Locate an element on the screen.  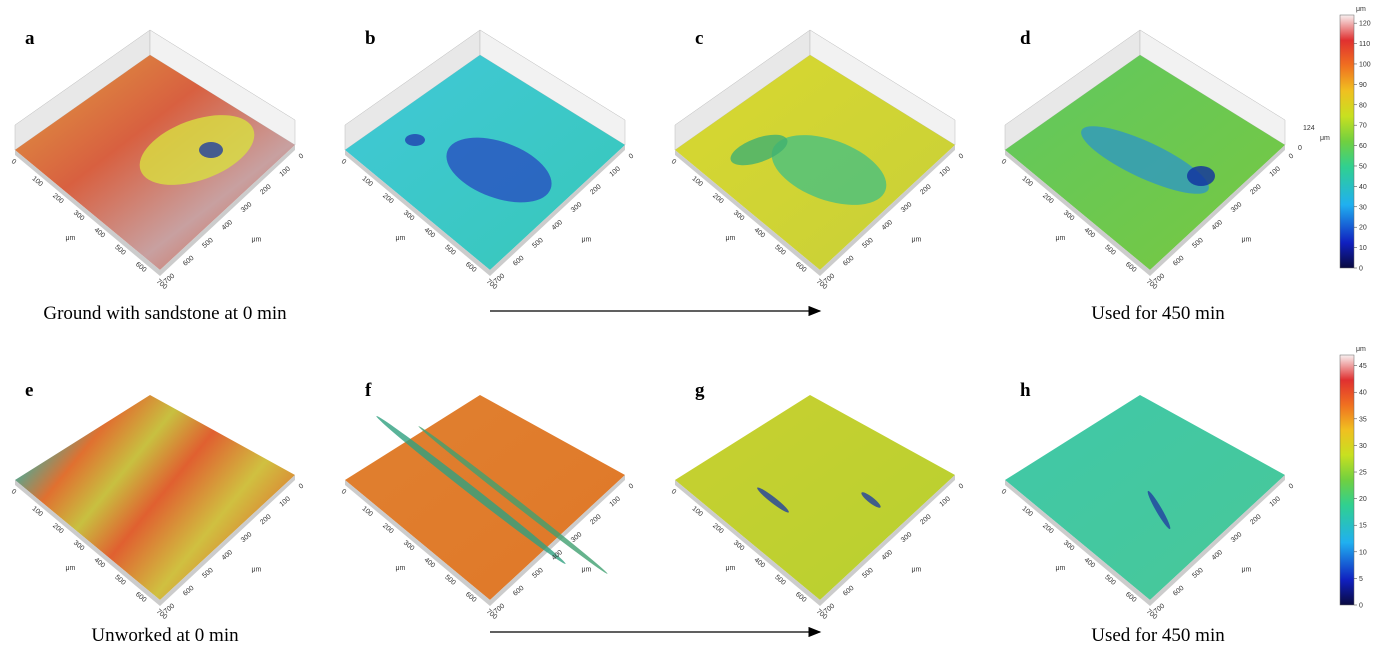
colorbar-tick-label: 10 is located at coordinates (1363, 552).